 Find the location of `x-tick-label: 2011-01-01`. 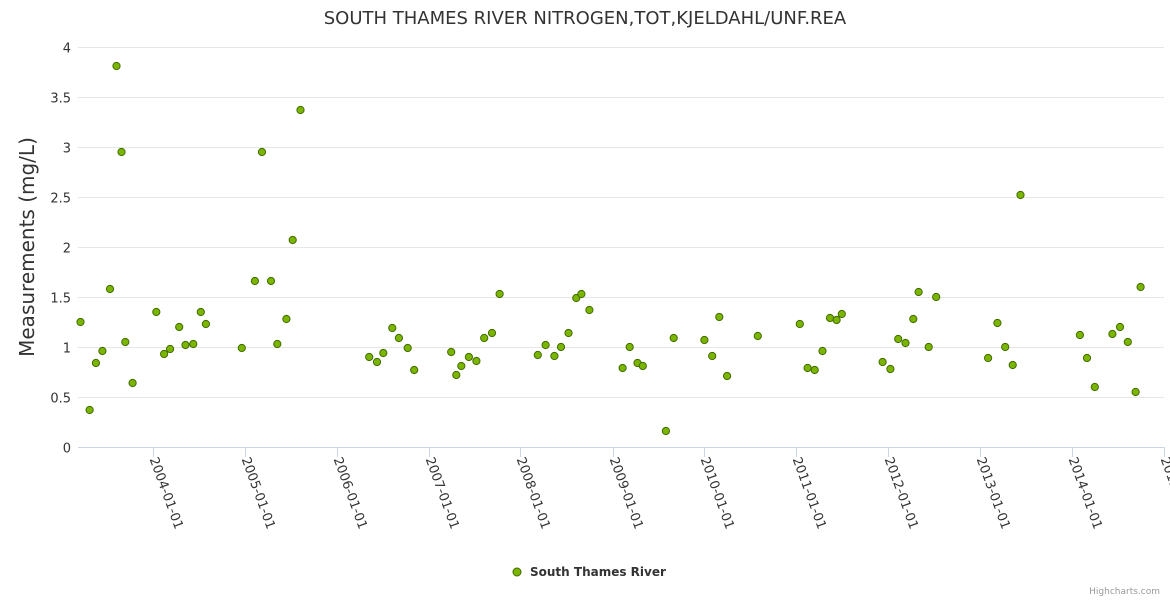

x-tick-label: 2011-01-01 is located at coordinates (809, 493).